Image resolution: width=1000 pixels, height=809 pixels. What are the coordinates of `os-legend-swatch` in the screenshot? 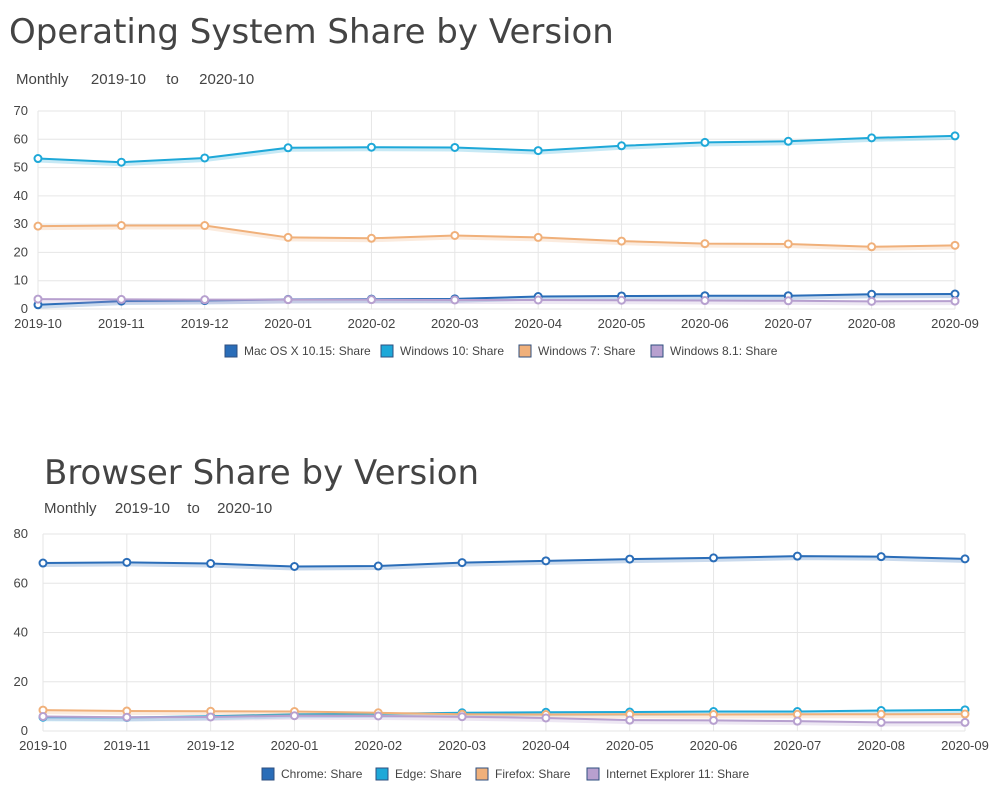 It's located at (231, 351).